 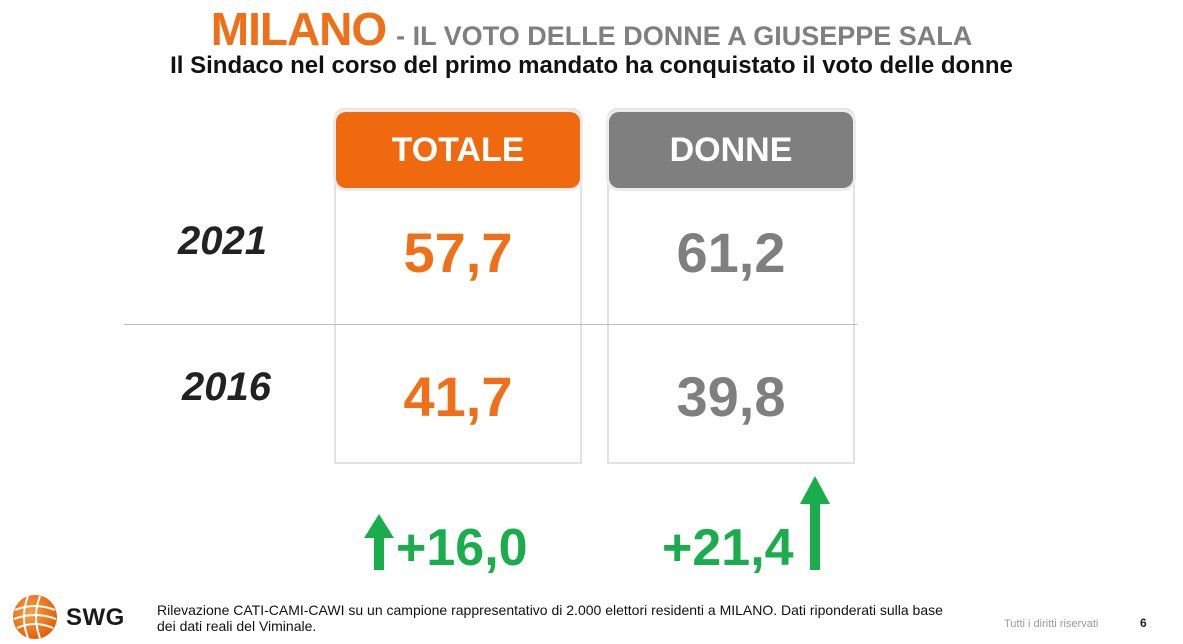 What do you see at coordinates (490, 324) in the screenshot?
I see `row-divider` at bounding box center [490, 324].